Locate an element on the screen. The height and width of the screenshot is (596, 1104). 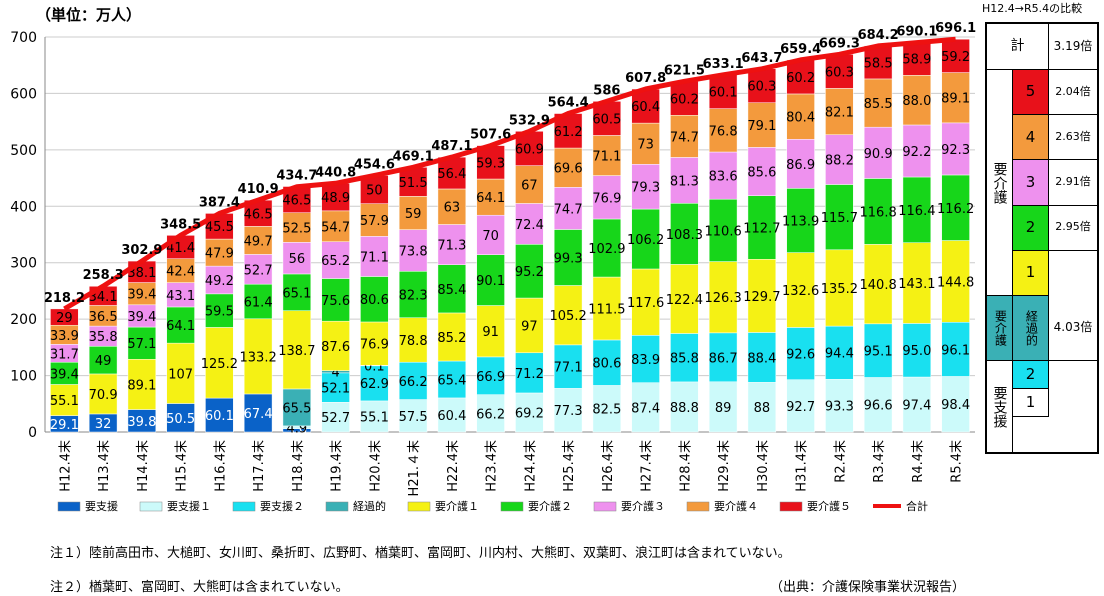
data-label: 50 is located at coordinates (374, 191).